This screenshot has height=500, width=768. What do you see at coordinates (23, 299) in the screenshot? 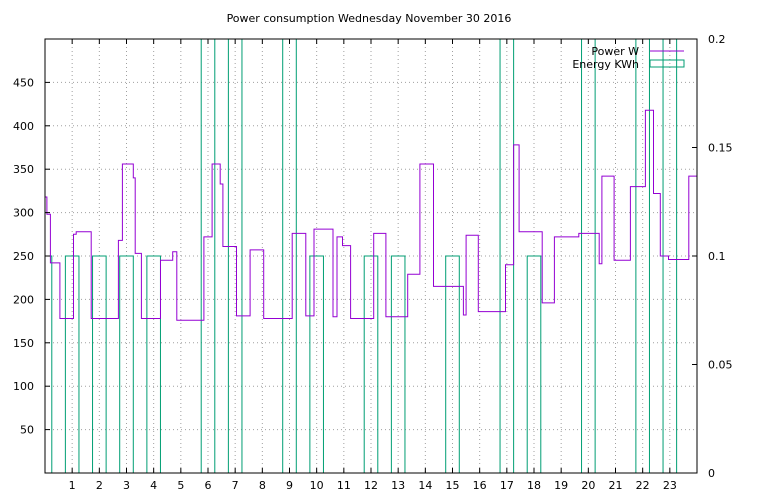
I see `y-tick-label: 200` at bounding box center [23, 299].